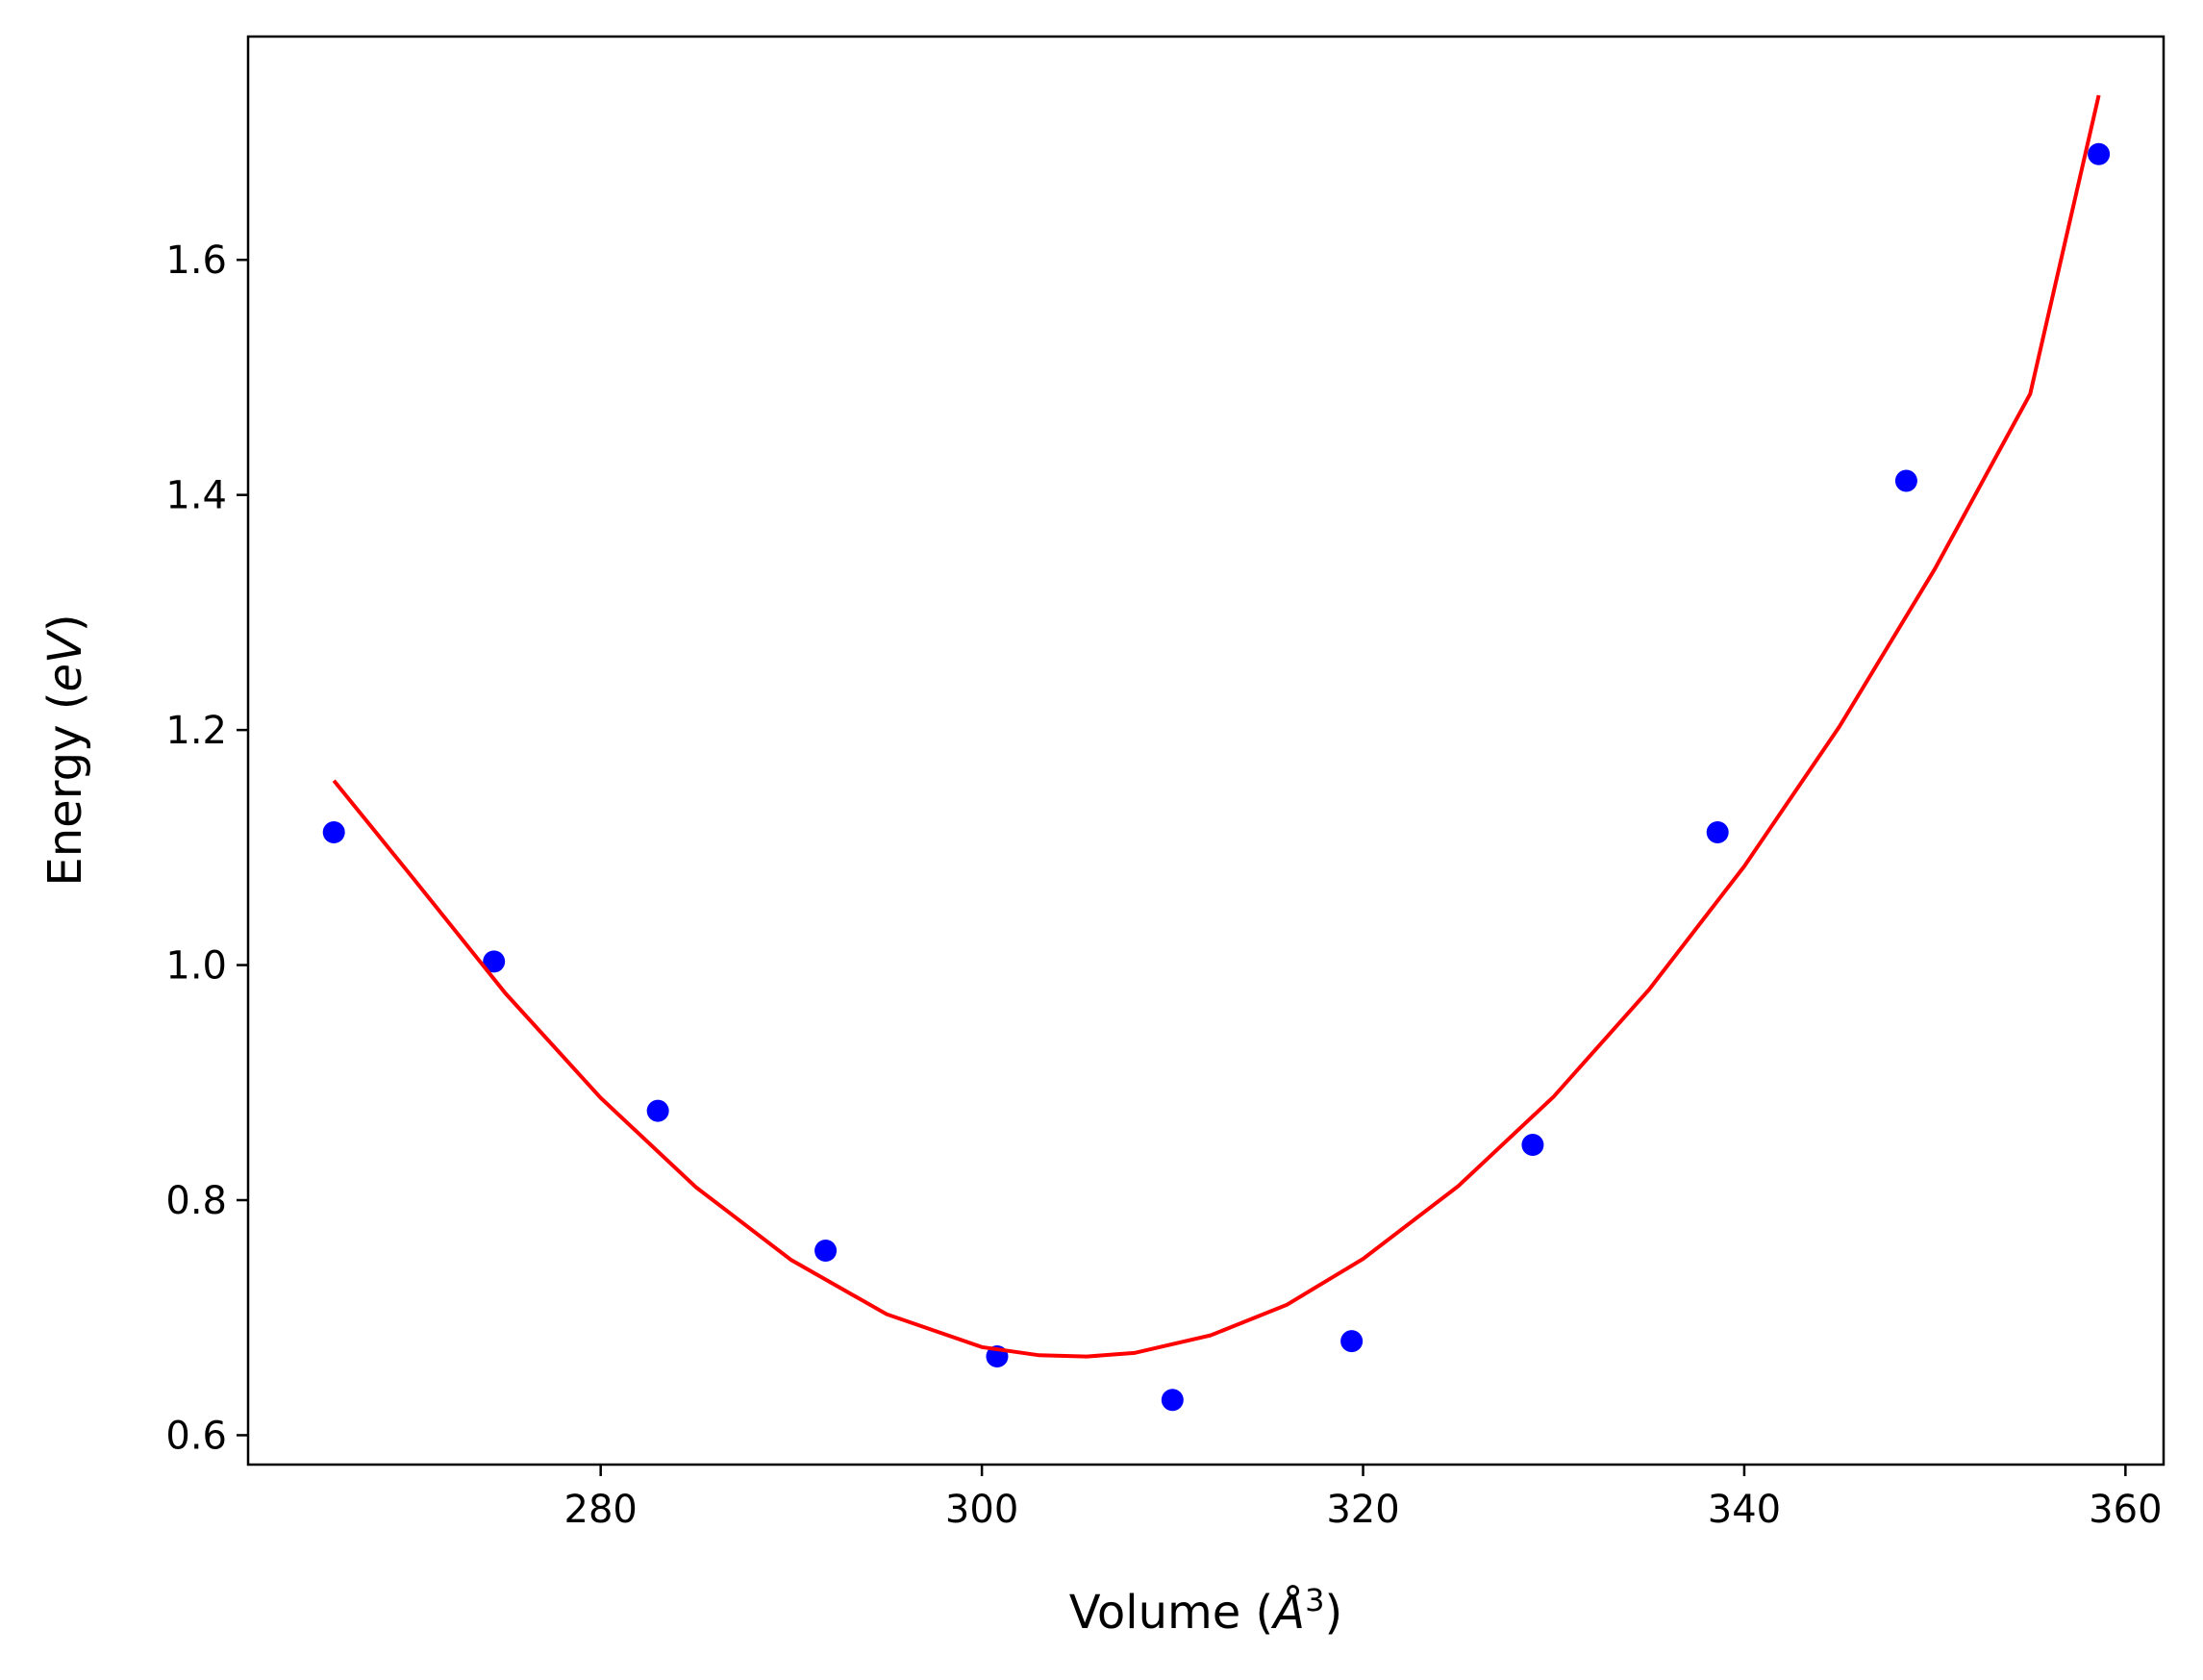  Describe the element at coordinates (196, 496) in the screenshot. I see `y-tick-label: 1.4` at that location.